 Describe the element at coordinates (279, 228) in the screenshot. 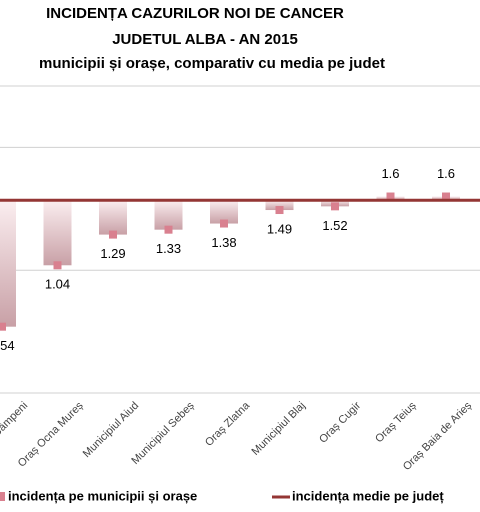

I see `data-label: 1.49` at that location.